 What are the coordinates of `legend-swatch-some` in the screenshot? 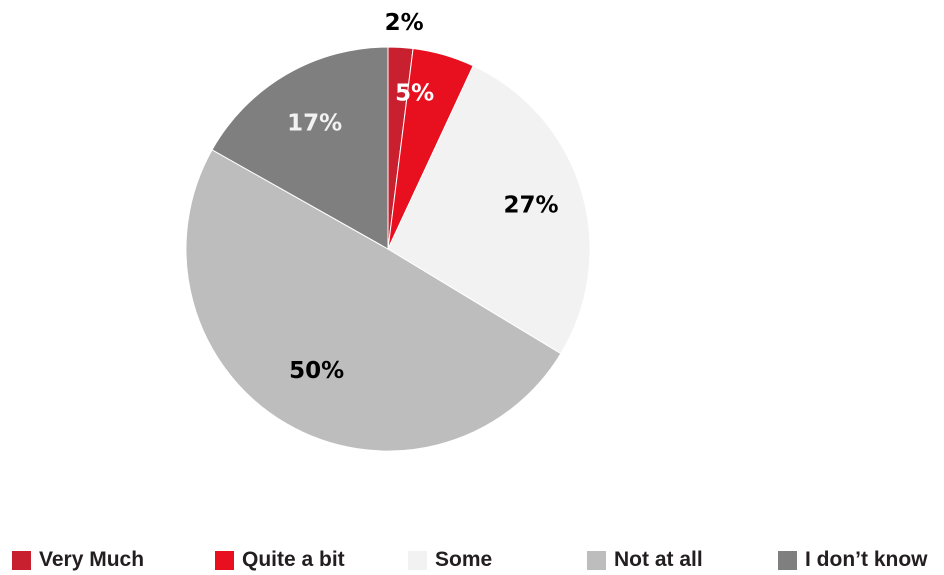 It's located at (417, 560).